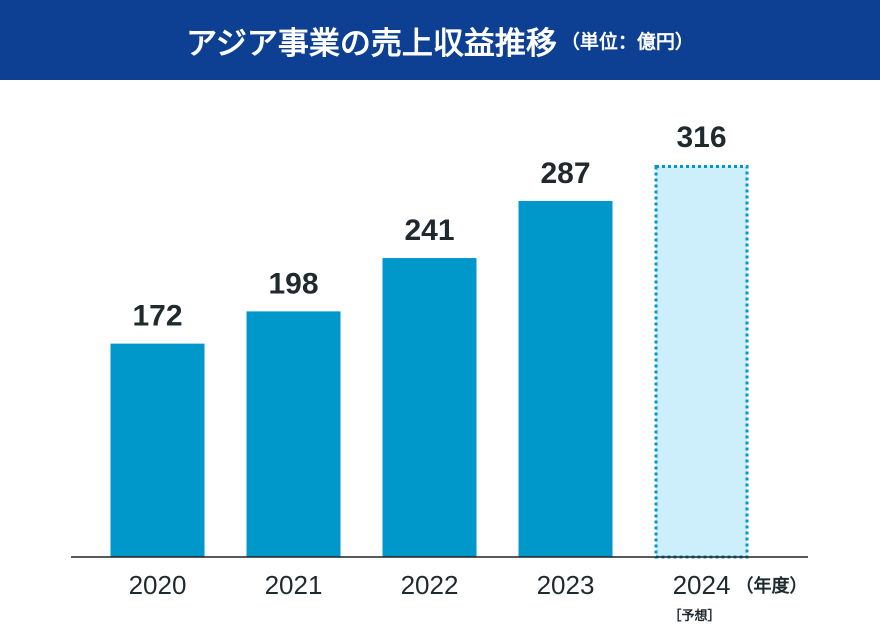 The image size is (880, 640). I want to click on data-label-2020: 172, so click(157, 316).